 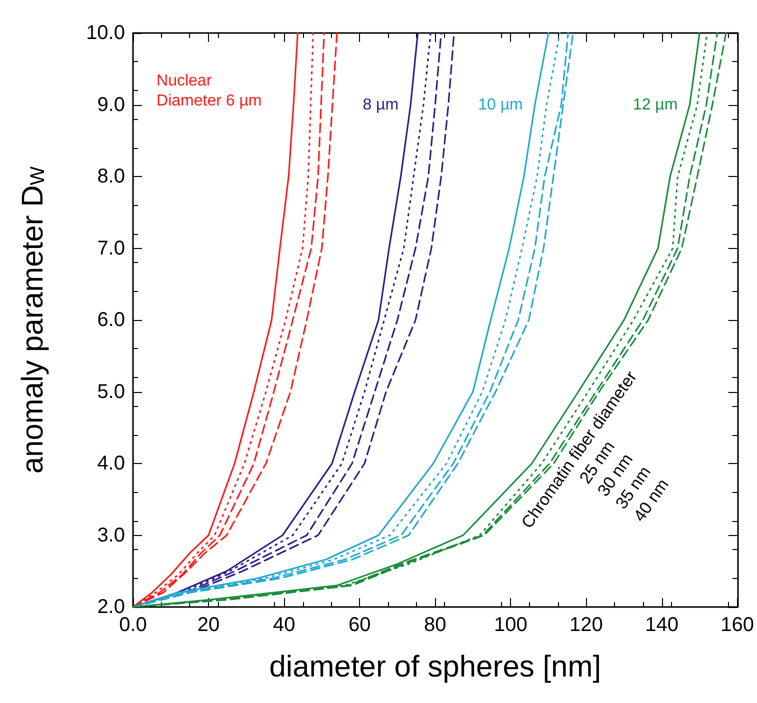 What do you see at coordinates (111, 248) in the screenshot?
I see `y-tick-label: 7.0` at bounding box center [111, 248].